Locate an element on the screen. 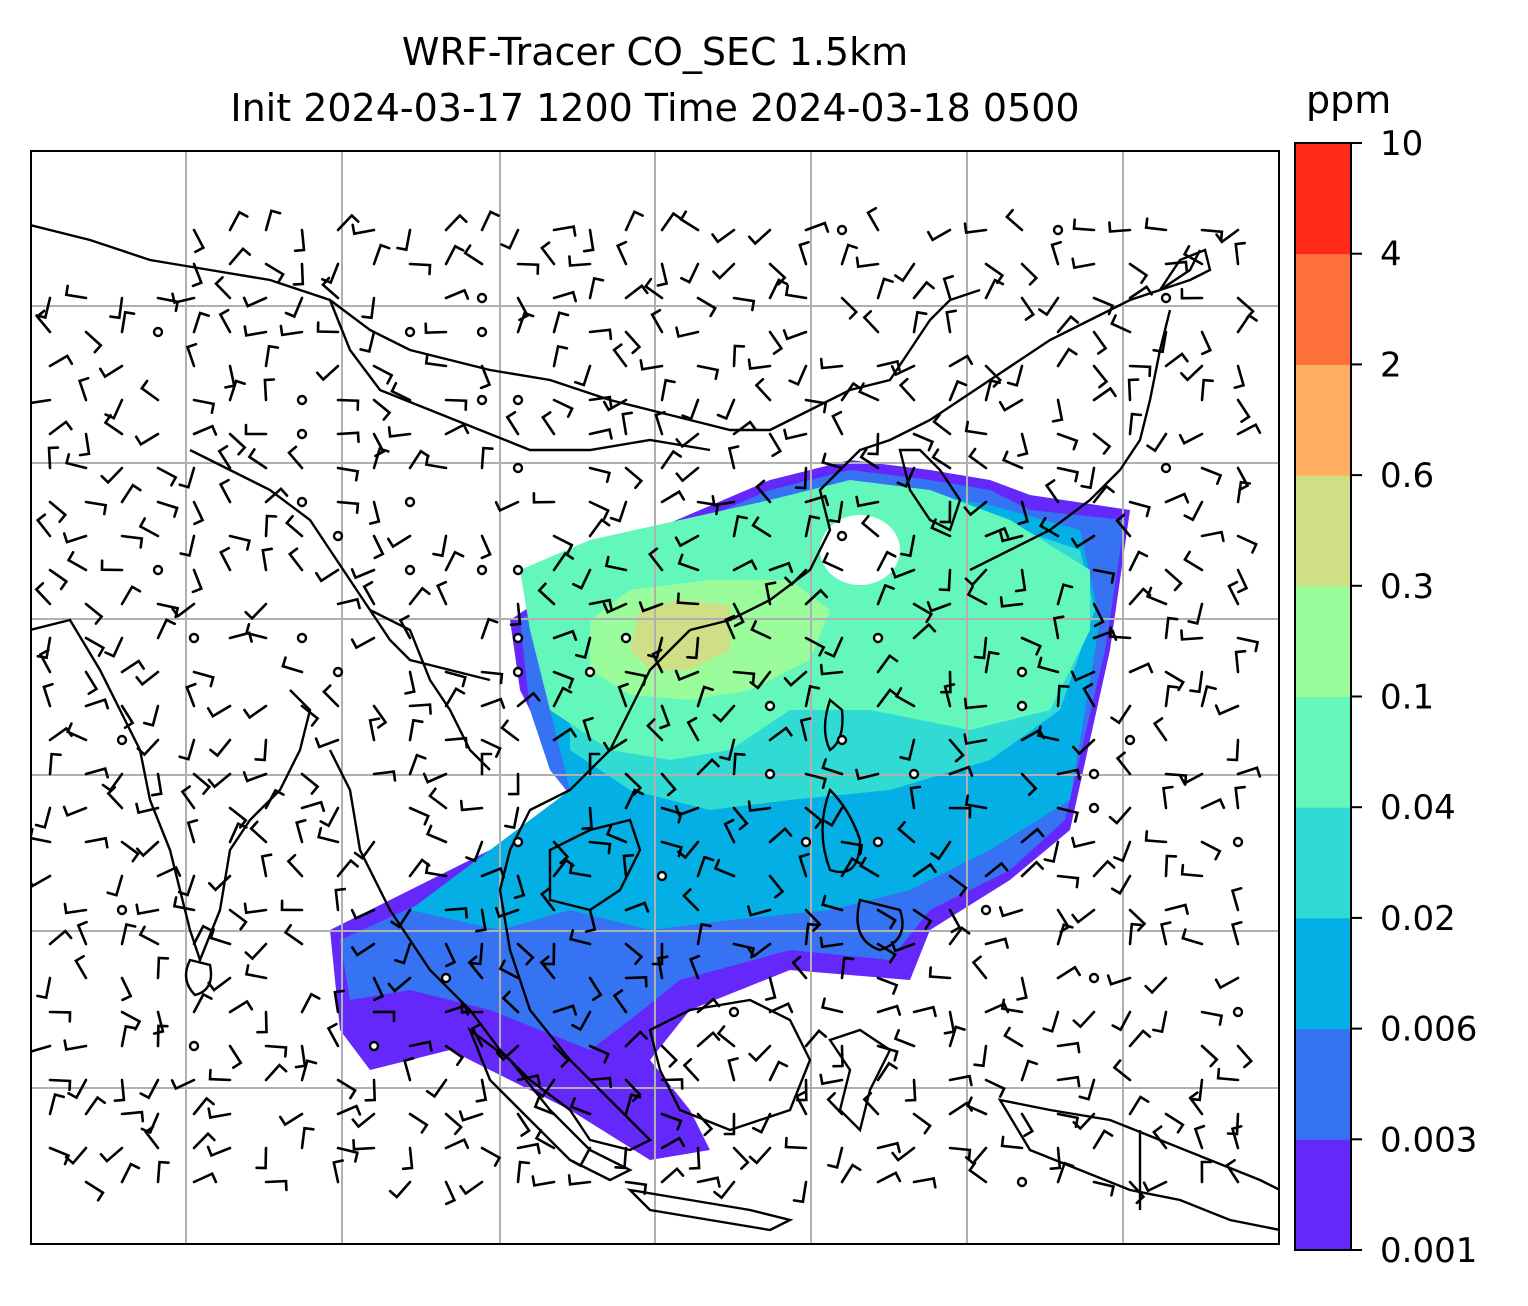 The height and width of the screenshot is (1306, 1528). korea is located at coordinates (930, 490).